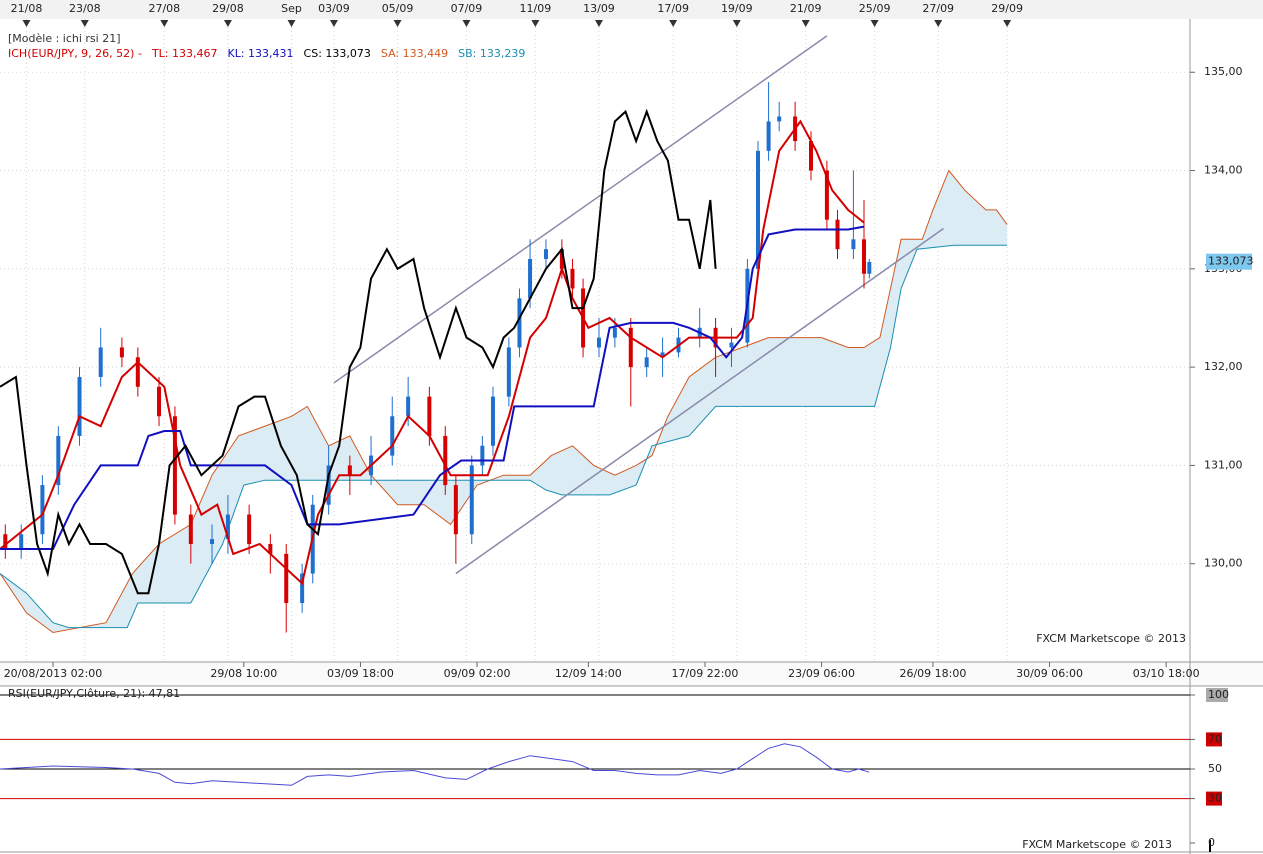 This screenshot has width=1263, height=854. I want to click on x-tick-label: 20/08/2013 02:00, so click(53, 673).